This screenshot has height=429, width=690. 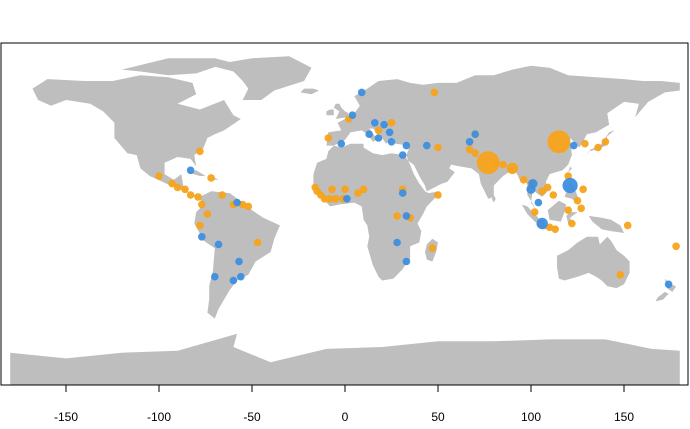 I want to click on land-indonesia, so click(x=532, y=215).